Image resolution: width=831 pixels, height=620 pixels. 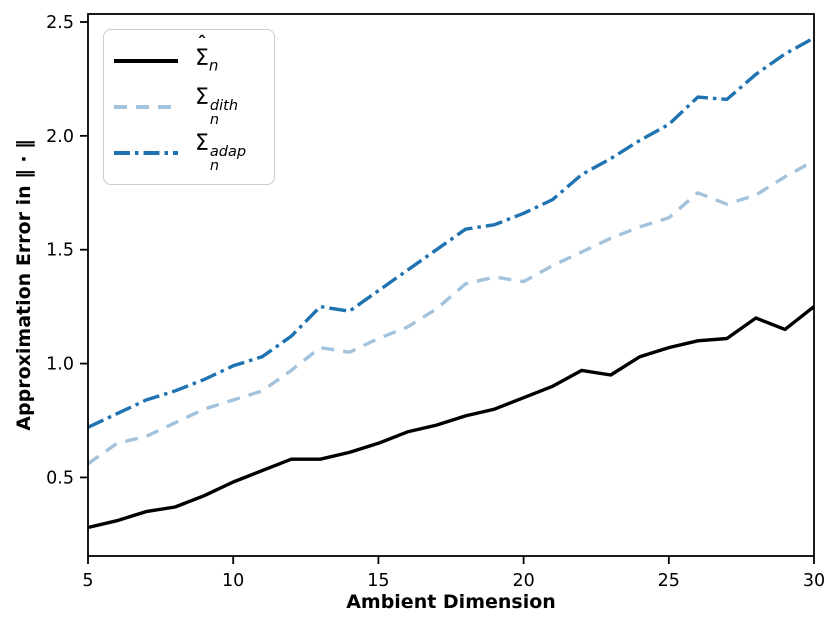 I want to click on y-tick-label: 2.5, so click(x=60, y=23).